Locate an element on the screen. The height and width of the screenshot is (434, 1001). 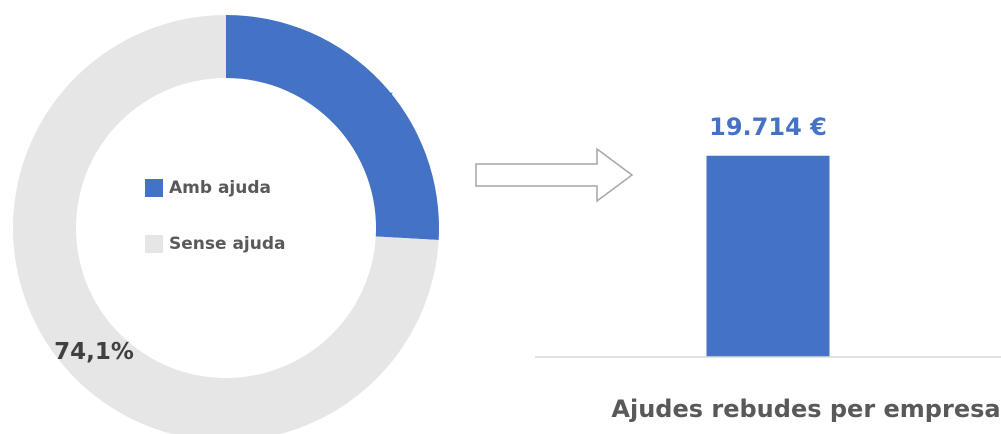
legend-label: Sense ajuda is located at coordinates (227, 244).